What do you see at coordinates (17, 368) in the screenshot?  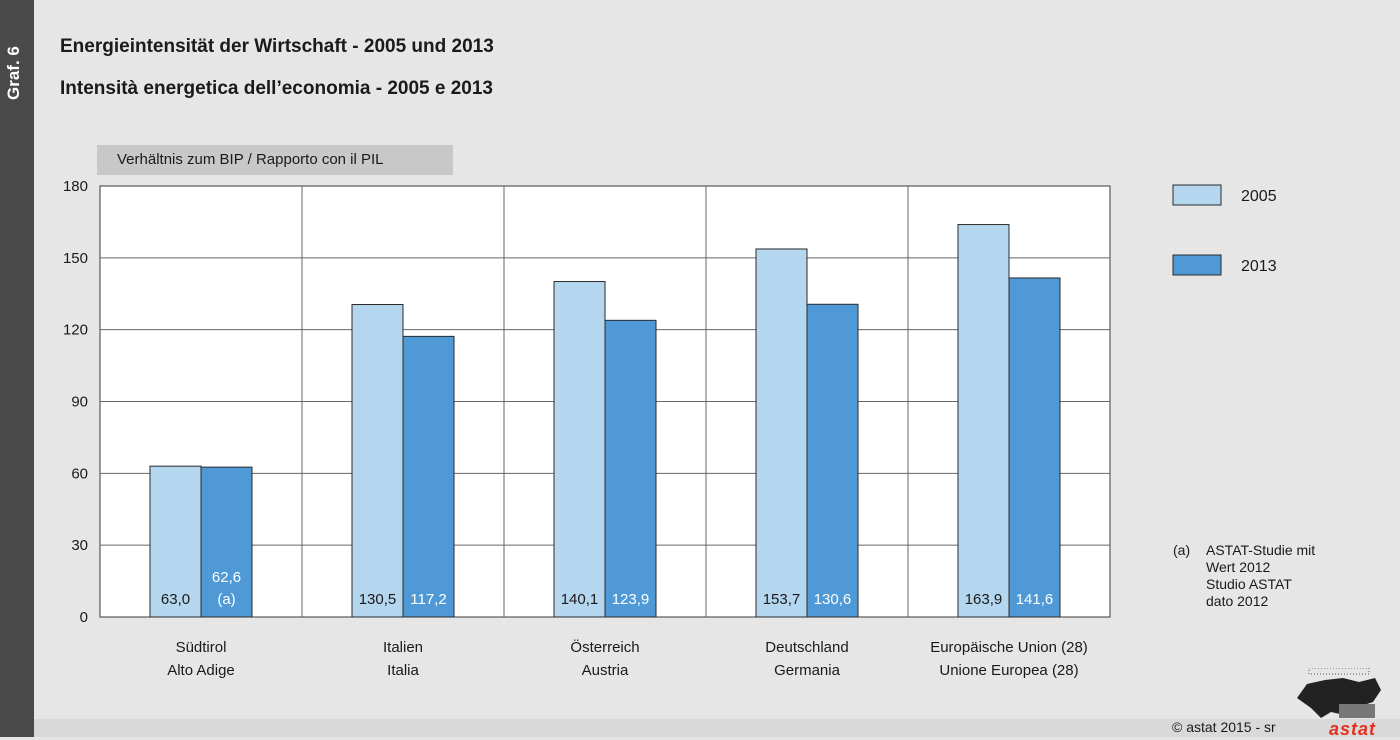 I see `sidebar-band: Graf. 6` at bounding box center [17, 368].